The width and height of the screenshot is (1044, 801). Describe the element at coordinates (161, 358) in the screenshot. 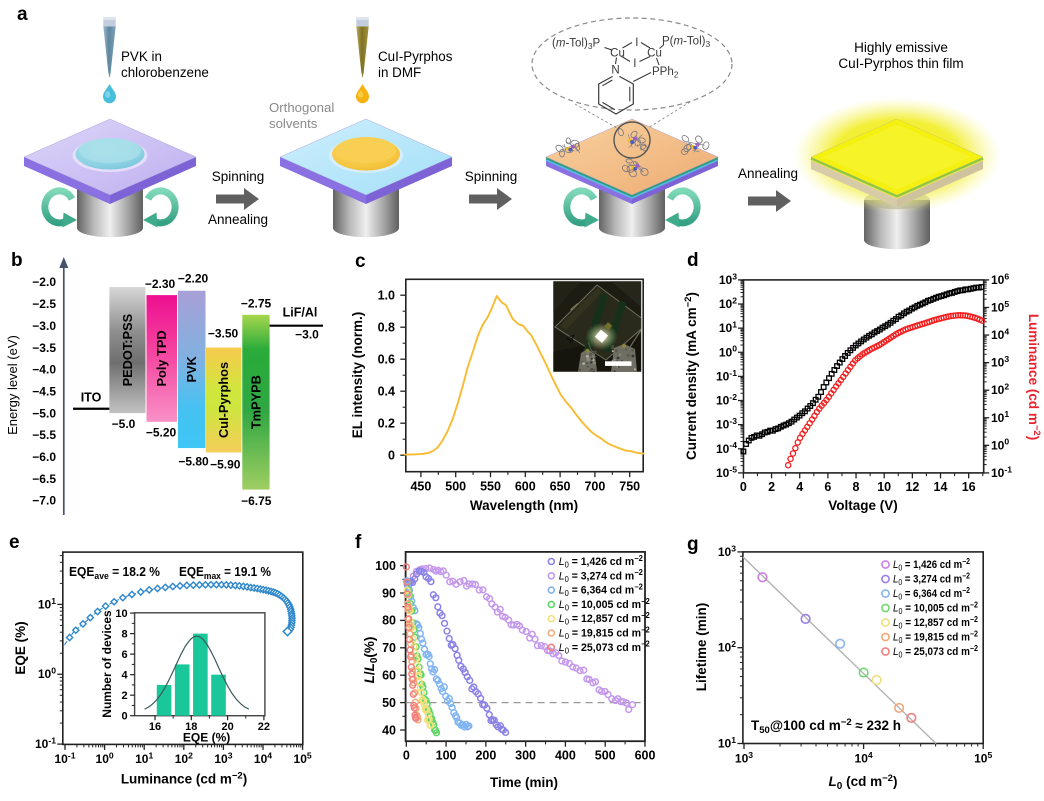

I see `svg-text: Poly TPD` at that location.